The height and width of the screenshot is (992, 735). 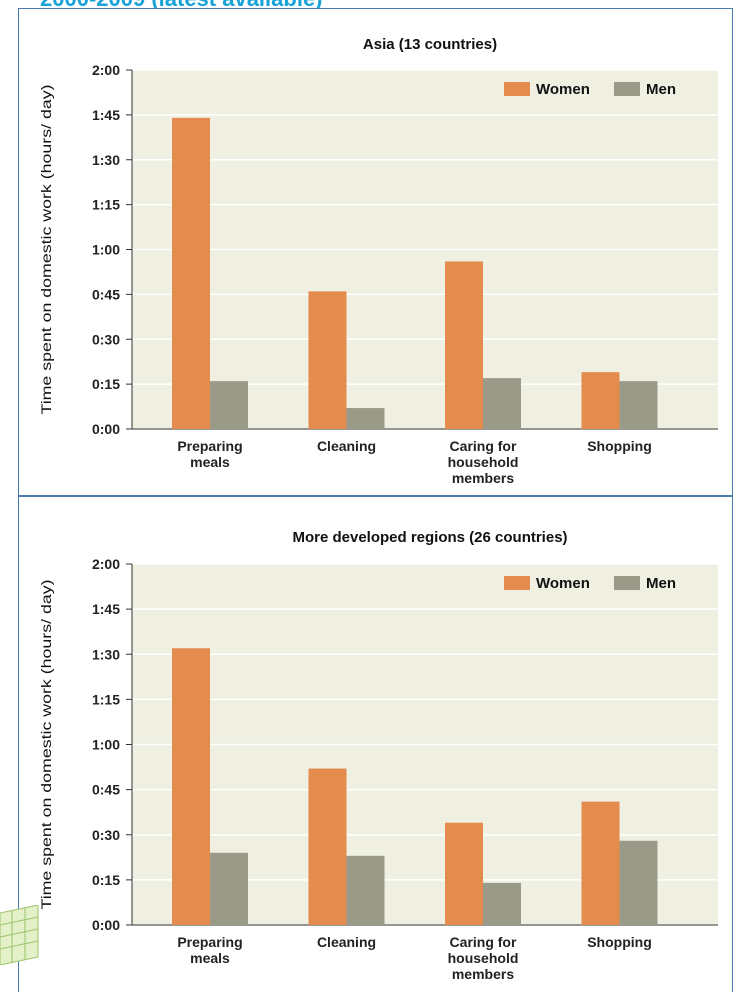 What do you see at coordinates (429, 537) in the screenshot?
I see `chart-title: More developed regions (26 countries)` at bounding box center [429, 537].